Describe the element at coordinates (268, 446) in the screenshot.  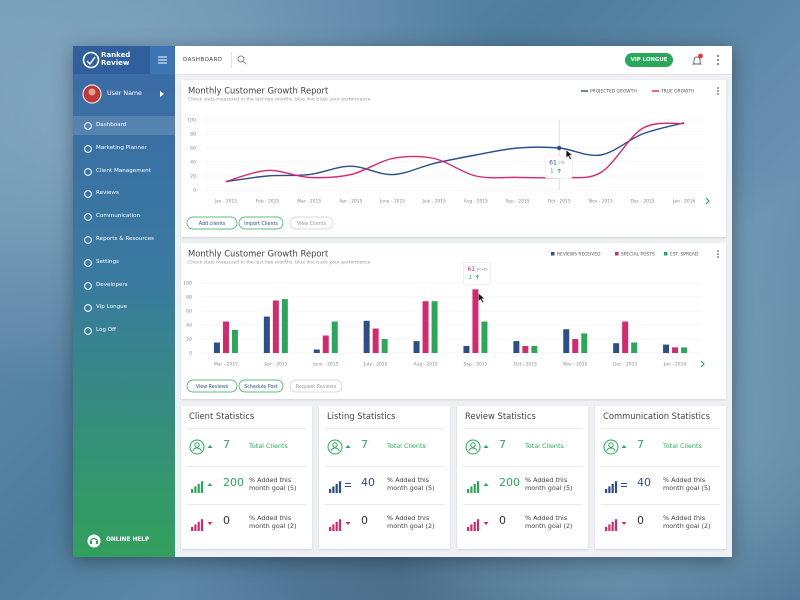
I see `stat-label: Total Clients` at that location.